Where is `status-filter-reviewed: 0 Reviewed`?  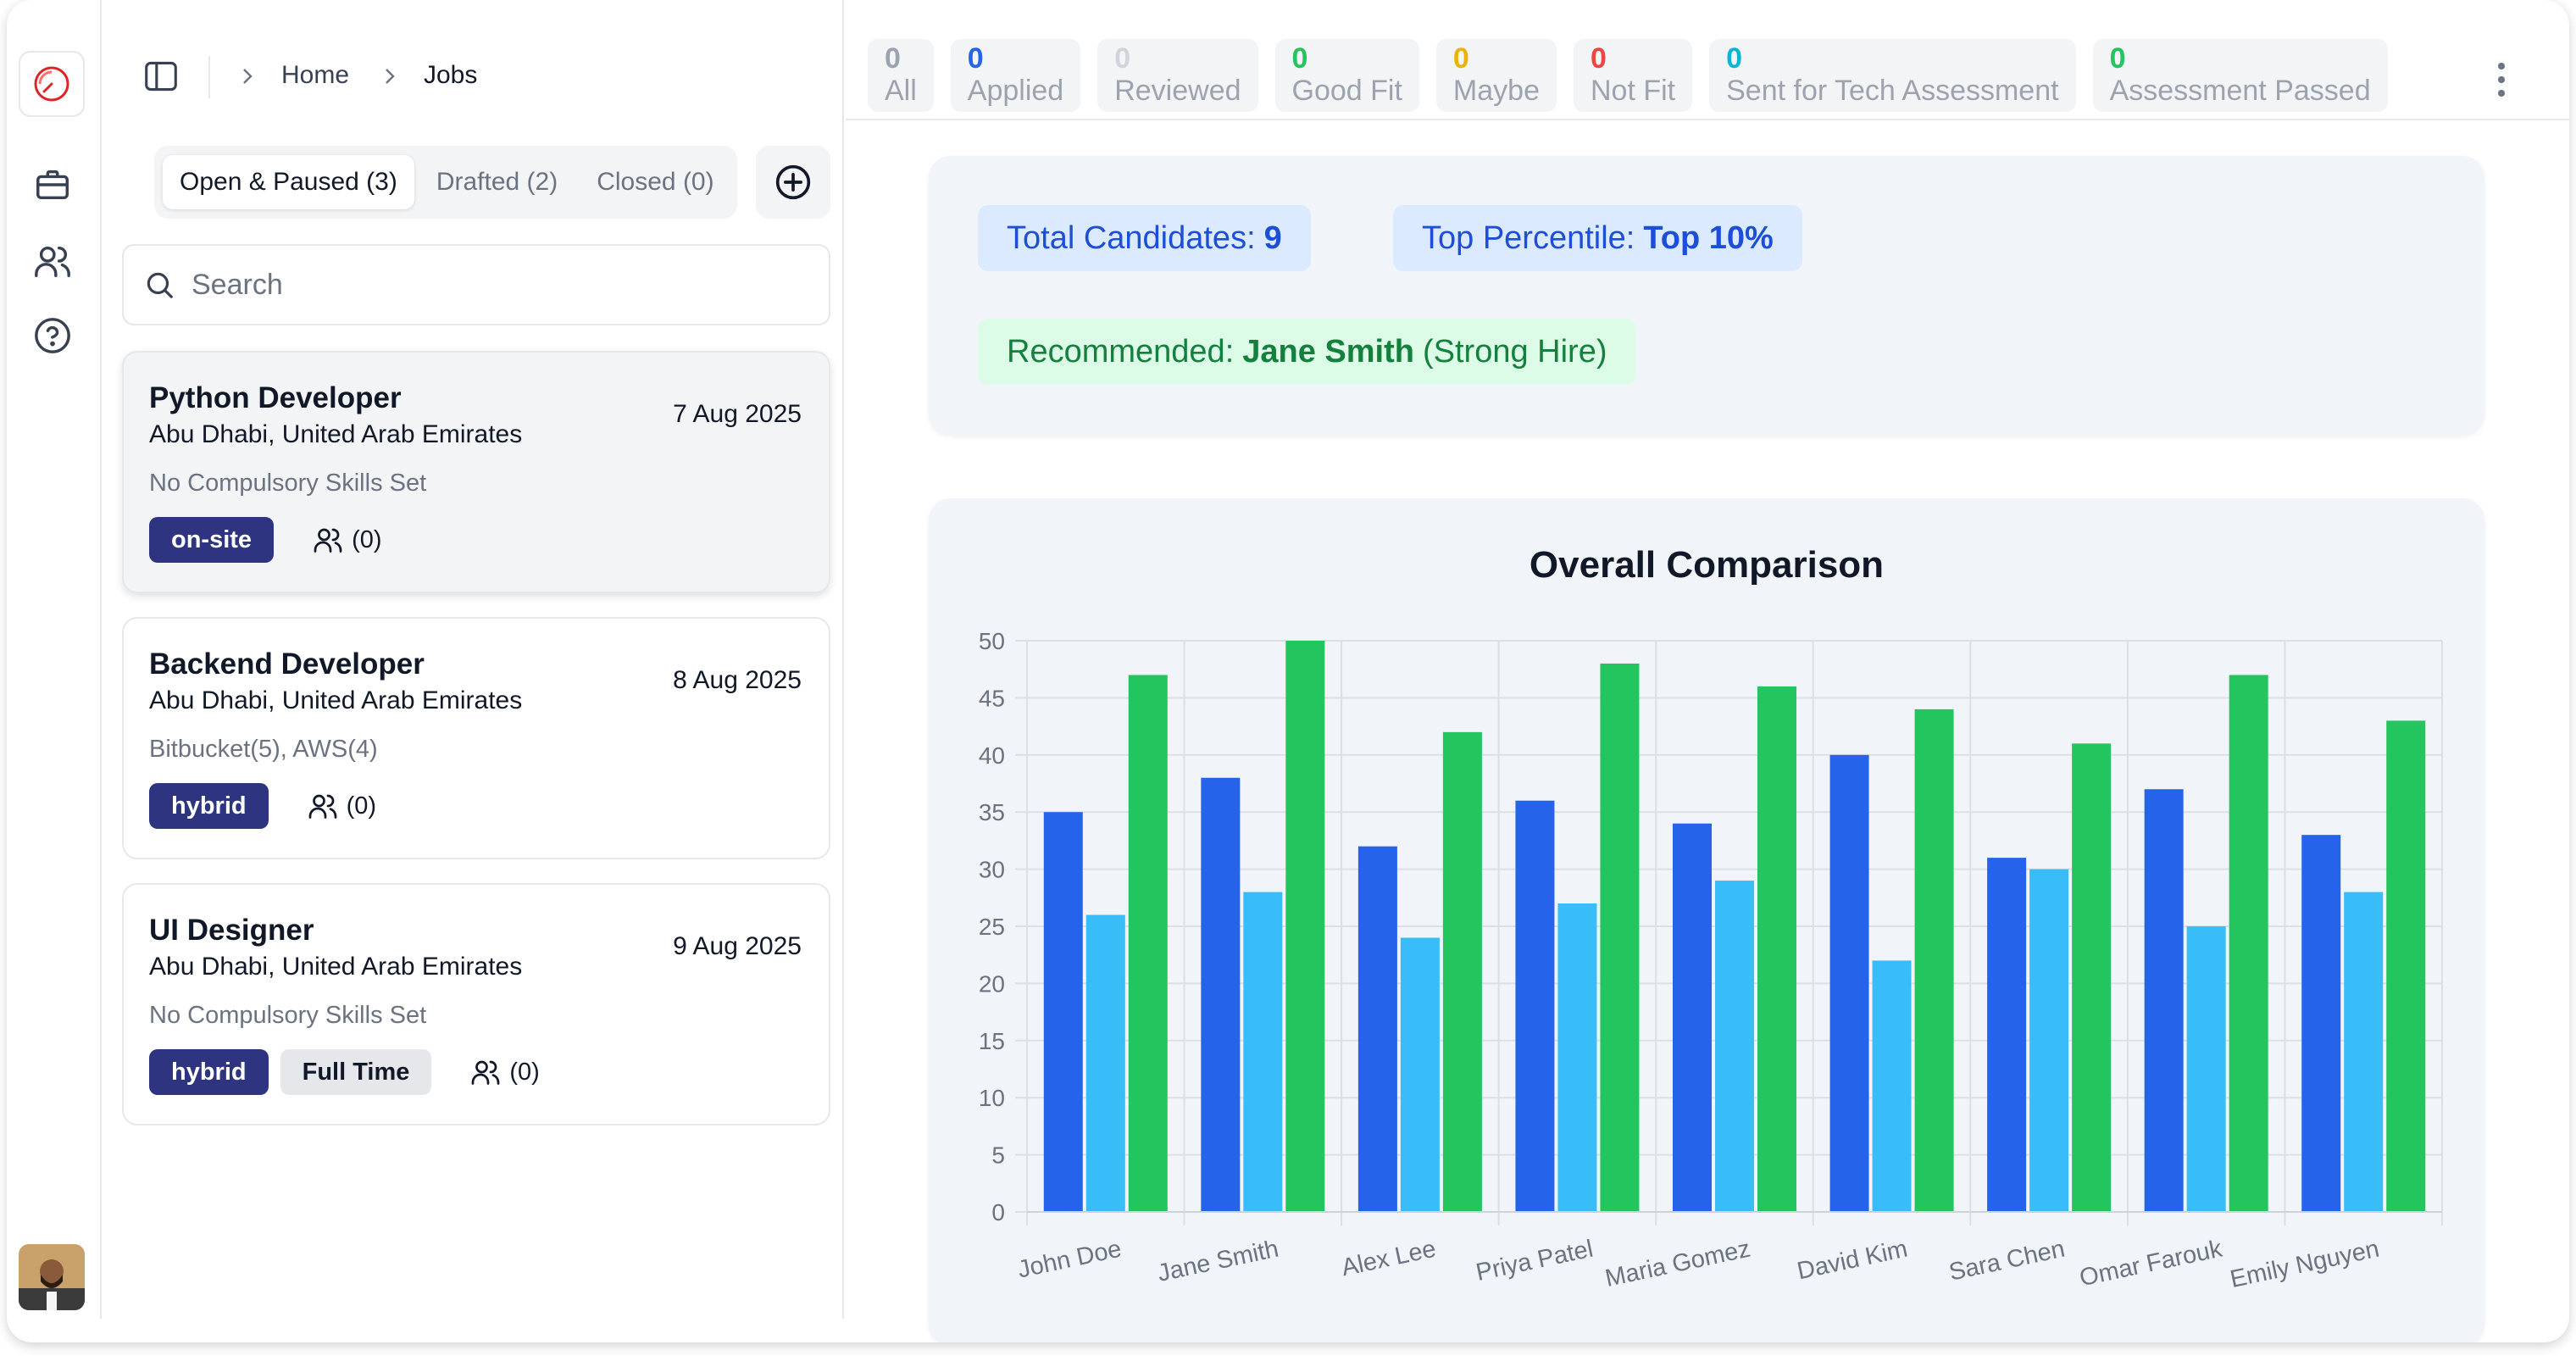
status-filter-reviewed: 0 Reviewed is located at coordinates (1177, 75).